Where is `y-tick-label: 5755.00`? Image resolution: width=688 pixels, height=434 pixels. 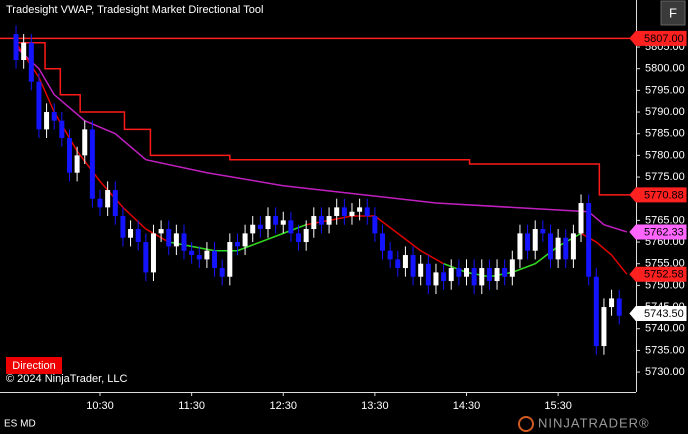 y-tick-label: 5755.00 is located at coordinates (665, 264).